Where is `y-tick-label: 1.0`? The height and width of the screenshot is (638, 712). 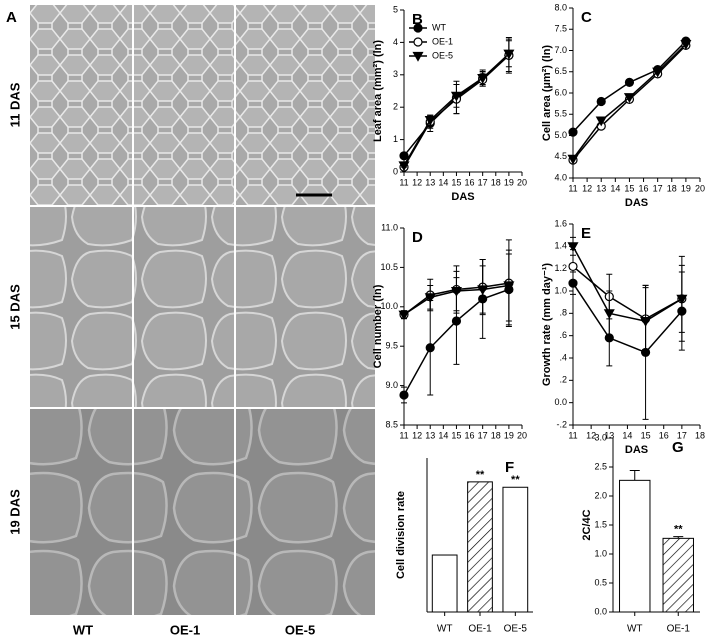
y-tick-label: 1.0 is located at coordinates (600, 553).